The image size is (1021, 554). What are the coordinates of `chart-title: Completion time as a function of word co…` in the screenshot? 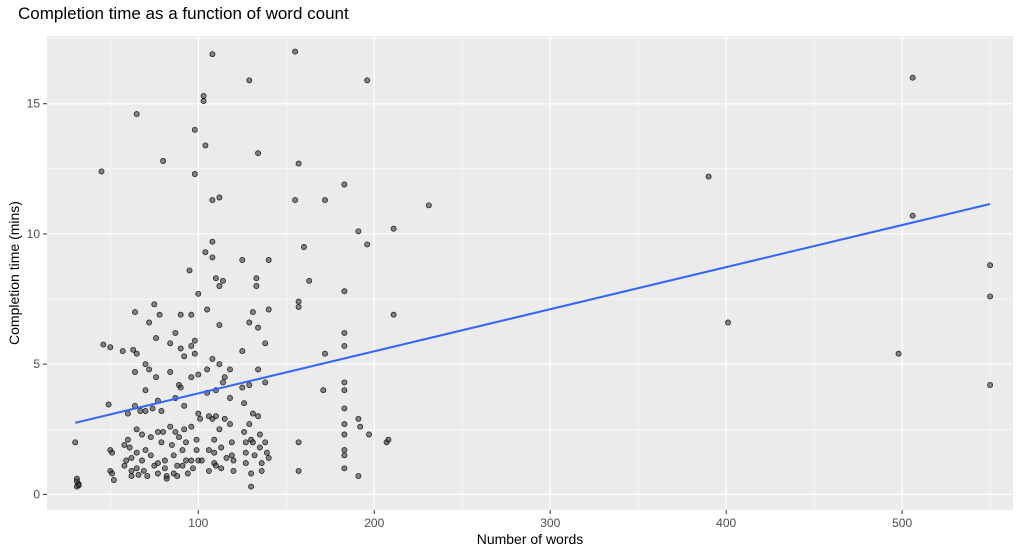 It's located at (183, 13).